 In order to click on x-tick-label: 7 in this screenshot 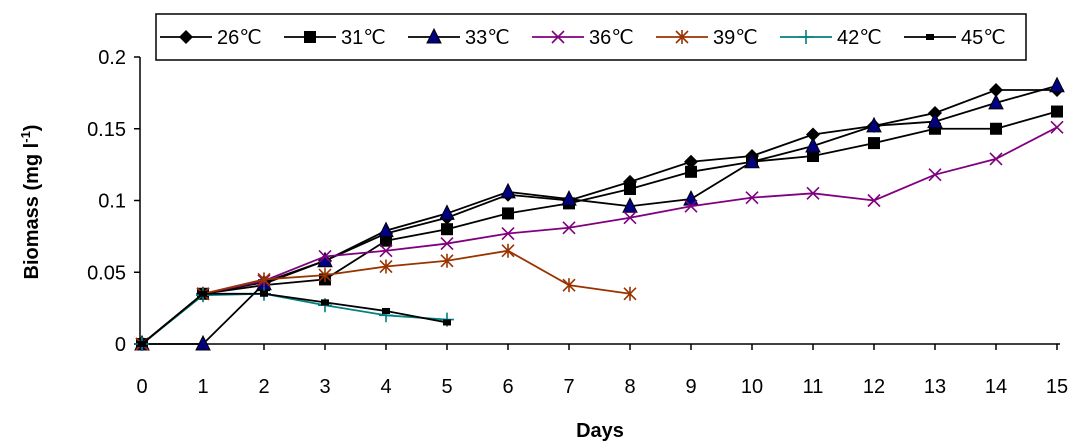, I will do `click(568, 387)`.